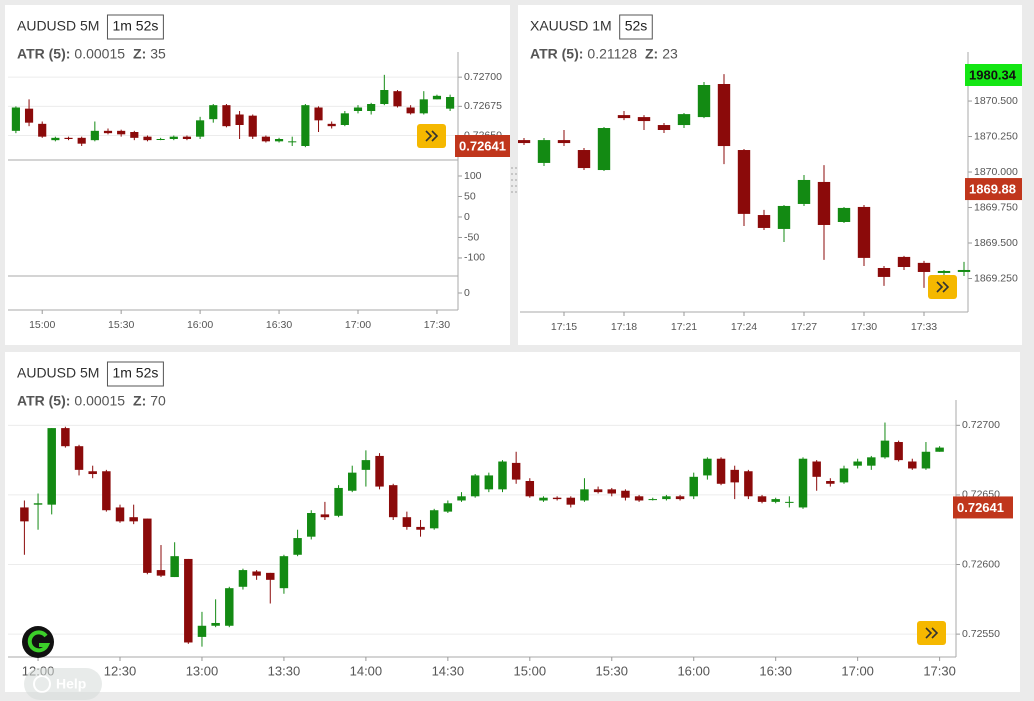 The image size is (1034, 701). I want to click on y-tick-label: 1870.000, so click(996, 172).